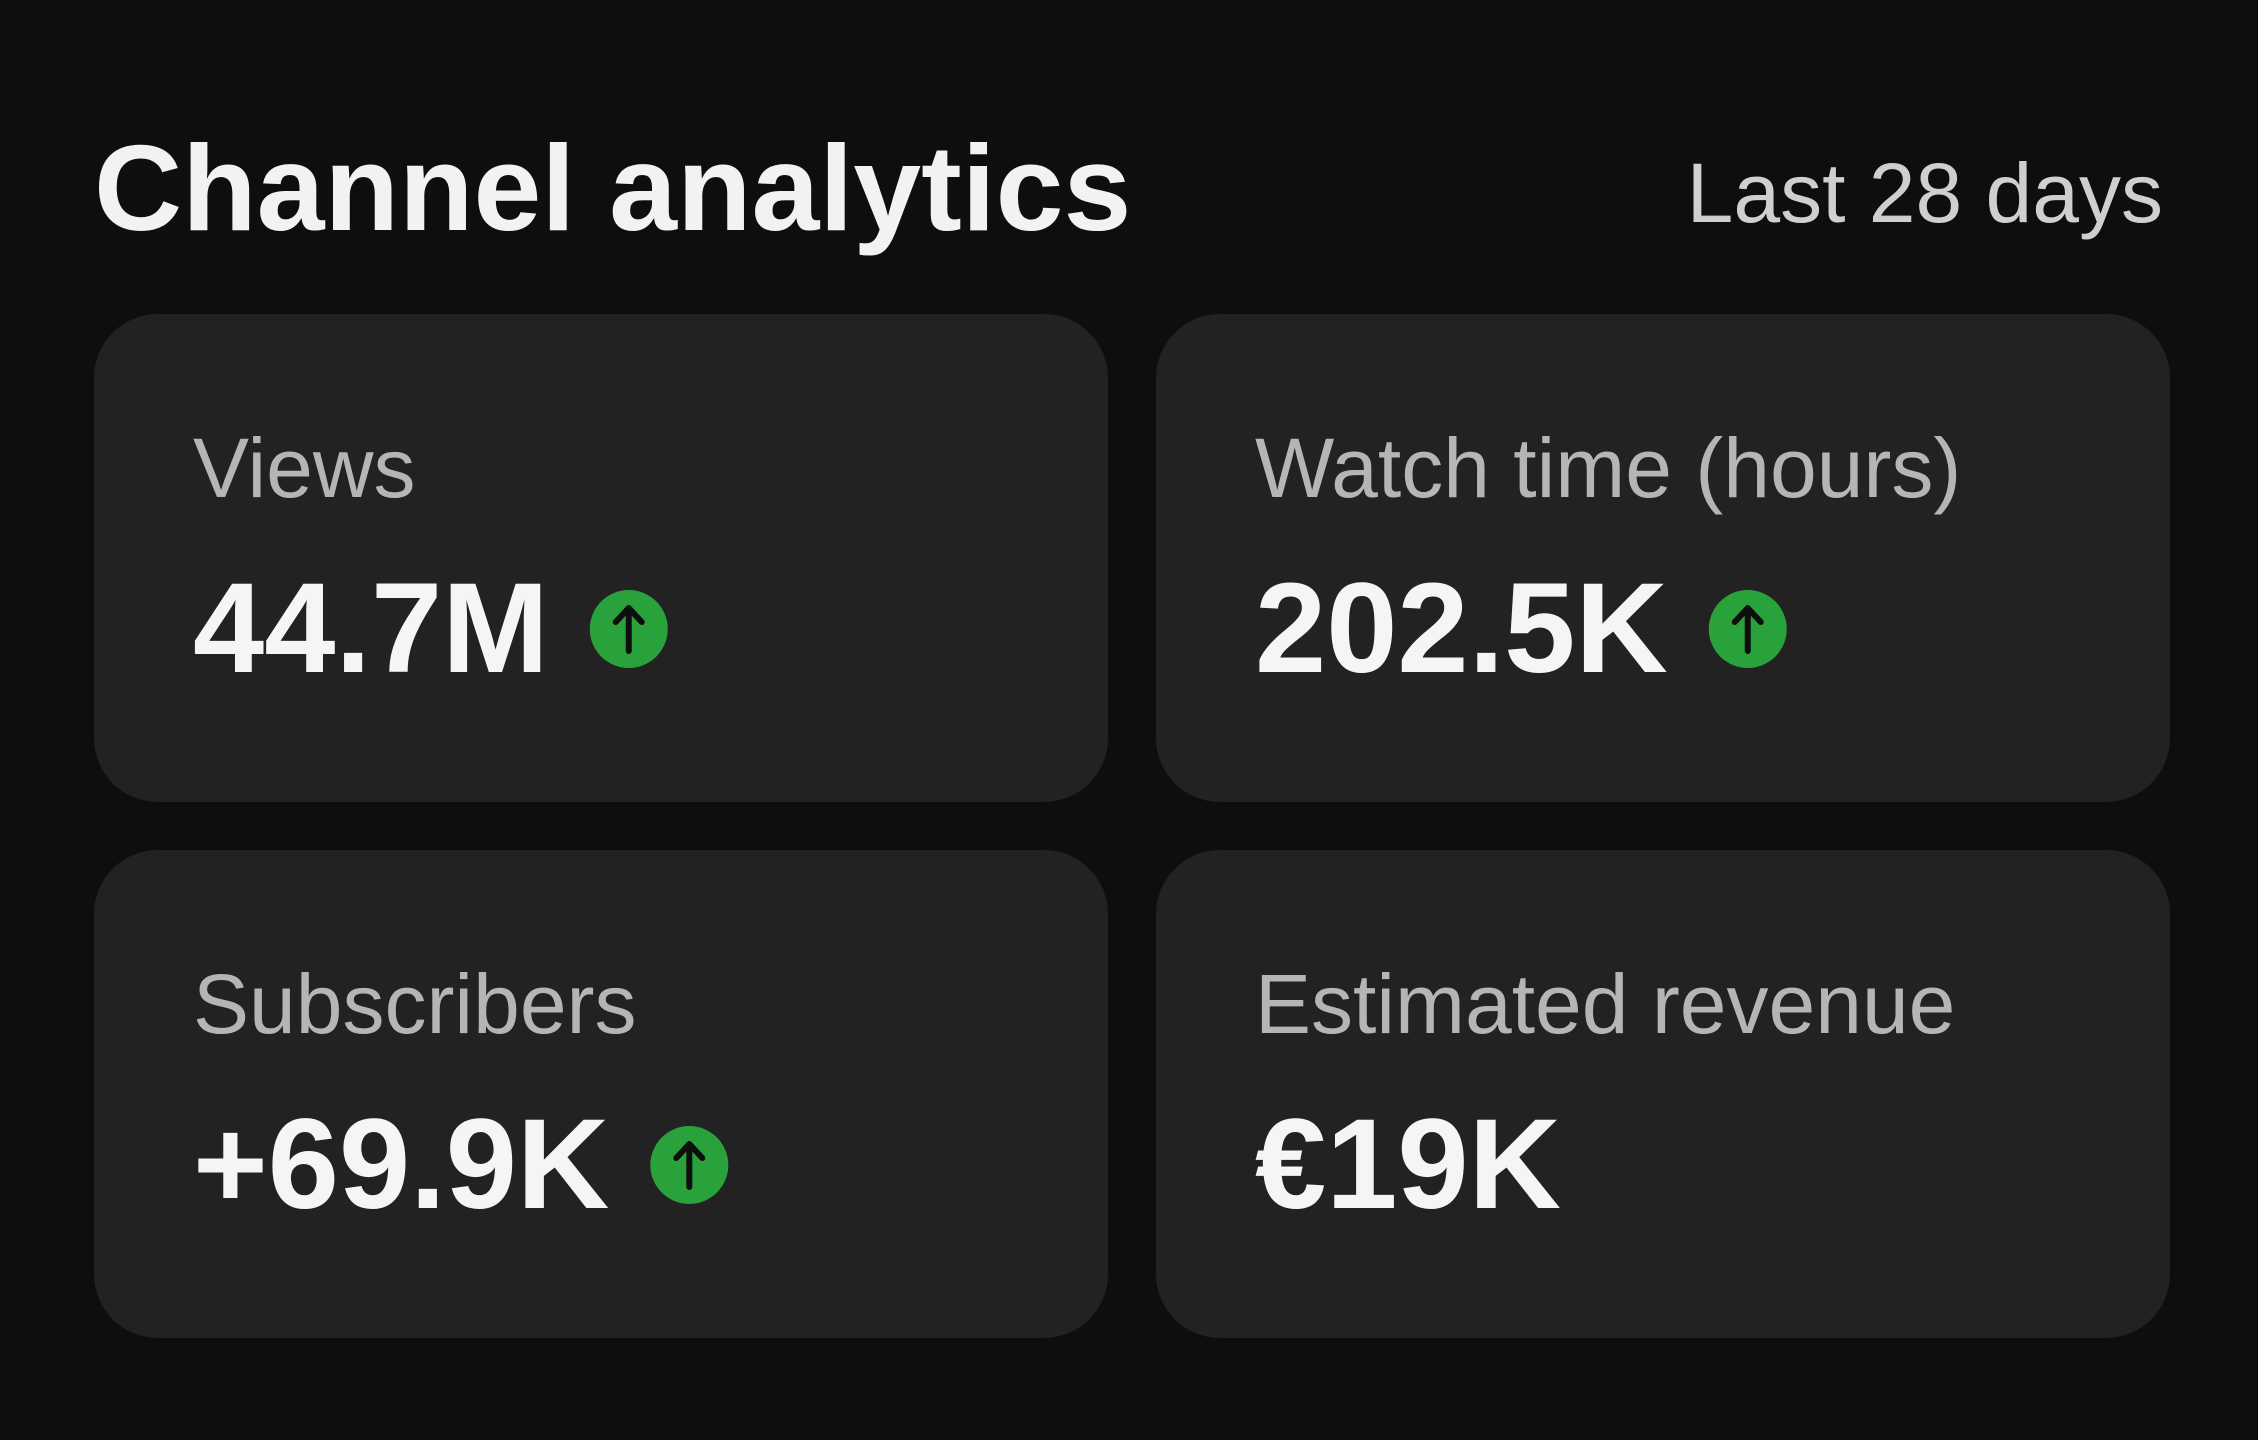  Describe the element at coordinates (401, 1164) in the screenshot. I see `metric-value: +69.9K` at that location.